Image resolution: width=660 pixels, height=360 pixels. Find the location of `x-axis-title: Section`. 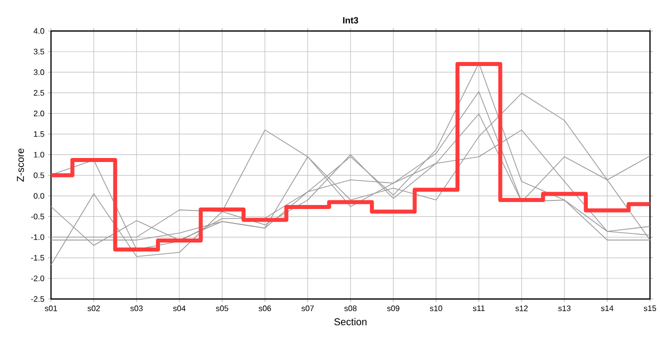

x-axis-title: Section is located at coordinates (350, 322).